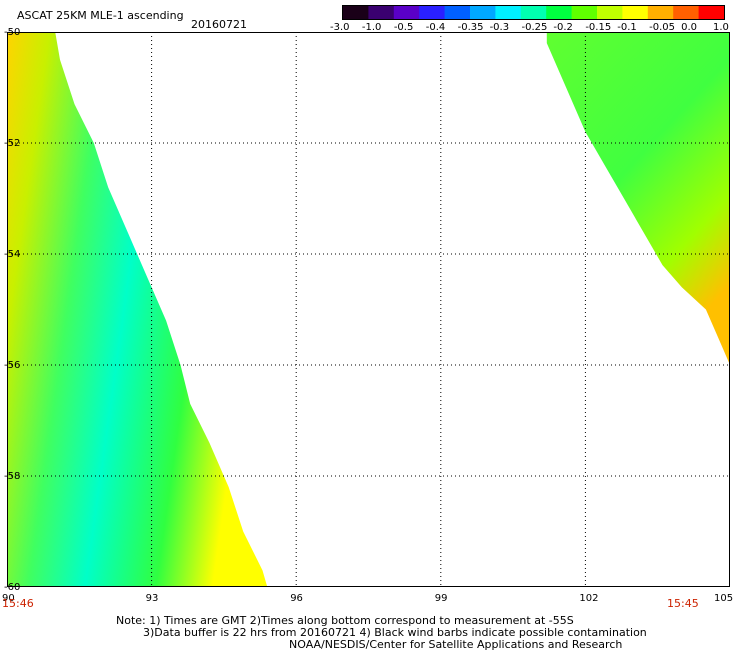  Describe the element at coordinates (662, 27) in the screenshot. I see `colorbar-label: -0.05` at that location.